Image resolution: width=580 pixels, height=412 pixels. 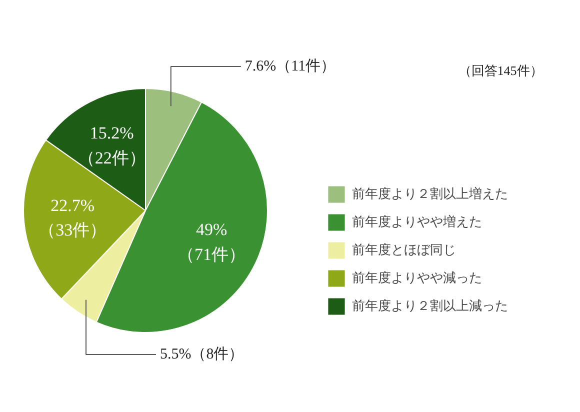 What do you see at coordinates (417, 222) in the screenshot?
I see `legend-label: 前年度よりやや増えた` at bounding box center [417, 222].